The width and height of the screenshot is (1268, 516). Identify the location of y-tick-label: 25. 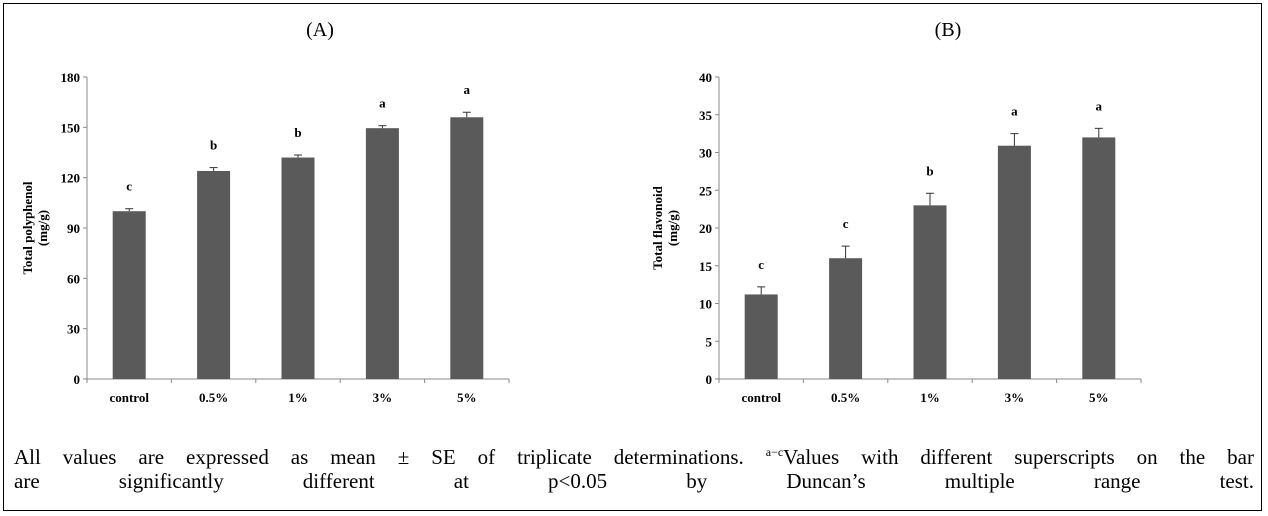
(706, 190).